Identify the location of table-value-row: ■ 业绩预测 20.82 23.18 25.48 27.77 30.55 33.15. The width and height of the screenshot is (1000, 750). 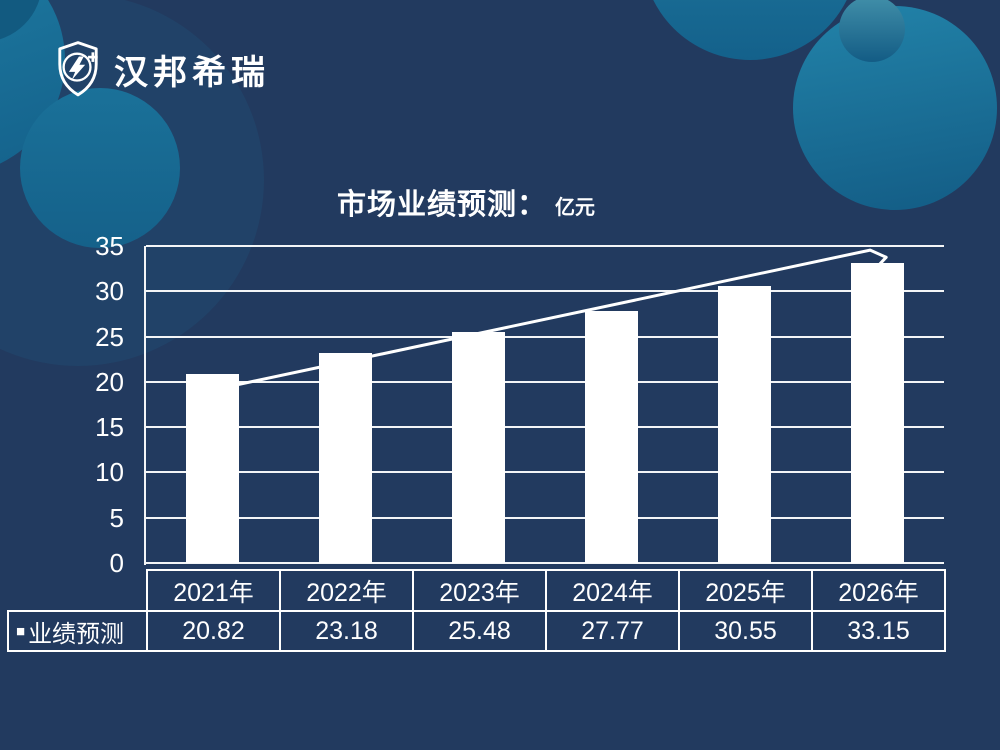
(476, 631).